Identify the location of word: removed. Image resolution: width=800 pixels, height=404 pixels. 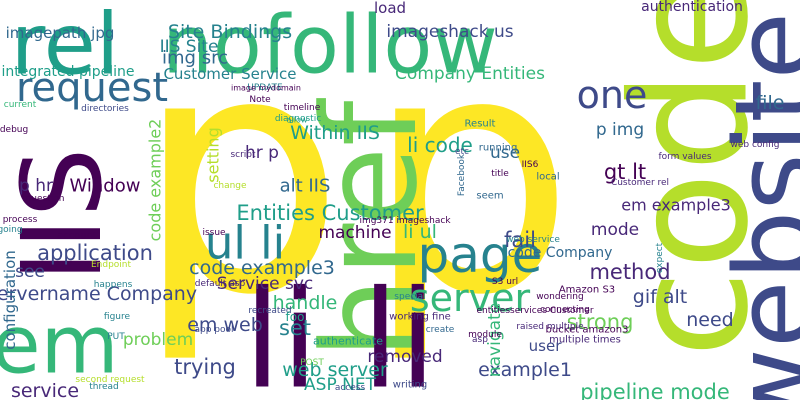
(404, 357).